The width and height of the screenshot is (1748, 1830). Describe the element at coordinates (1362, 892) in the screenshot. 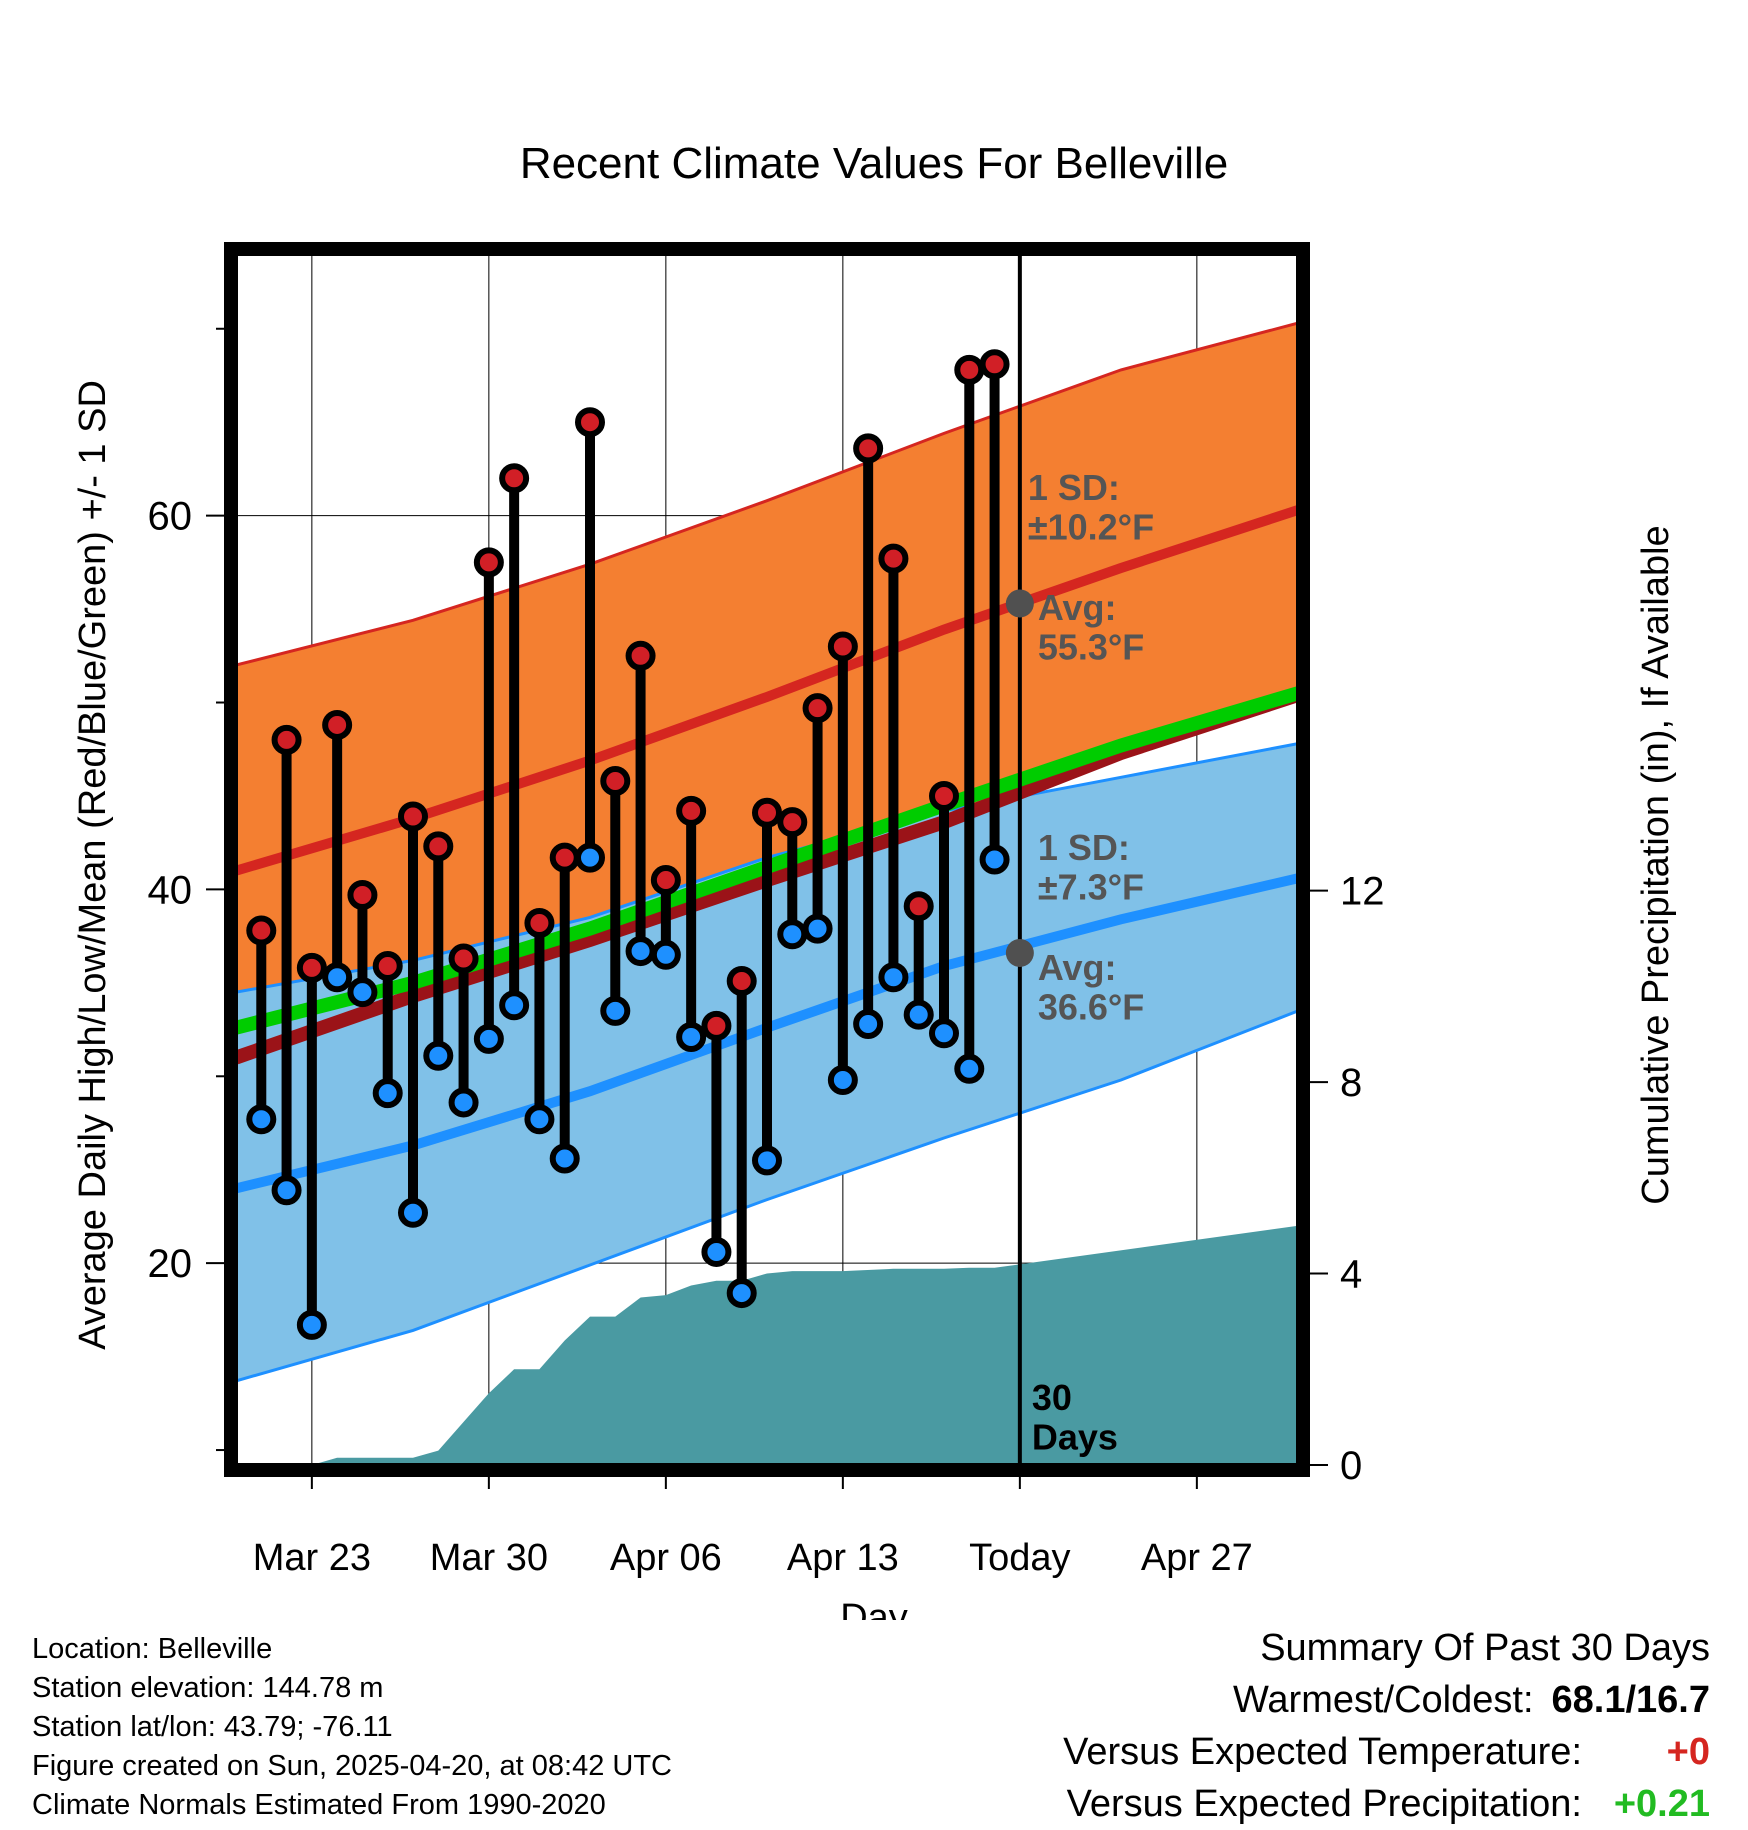

I see `y2-tick-label: 12` at that location.